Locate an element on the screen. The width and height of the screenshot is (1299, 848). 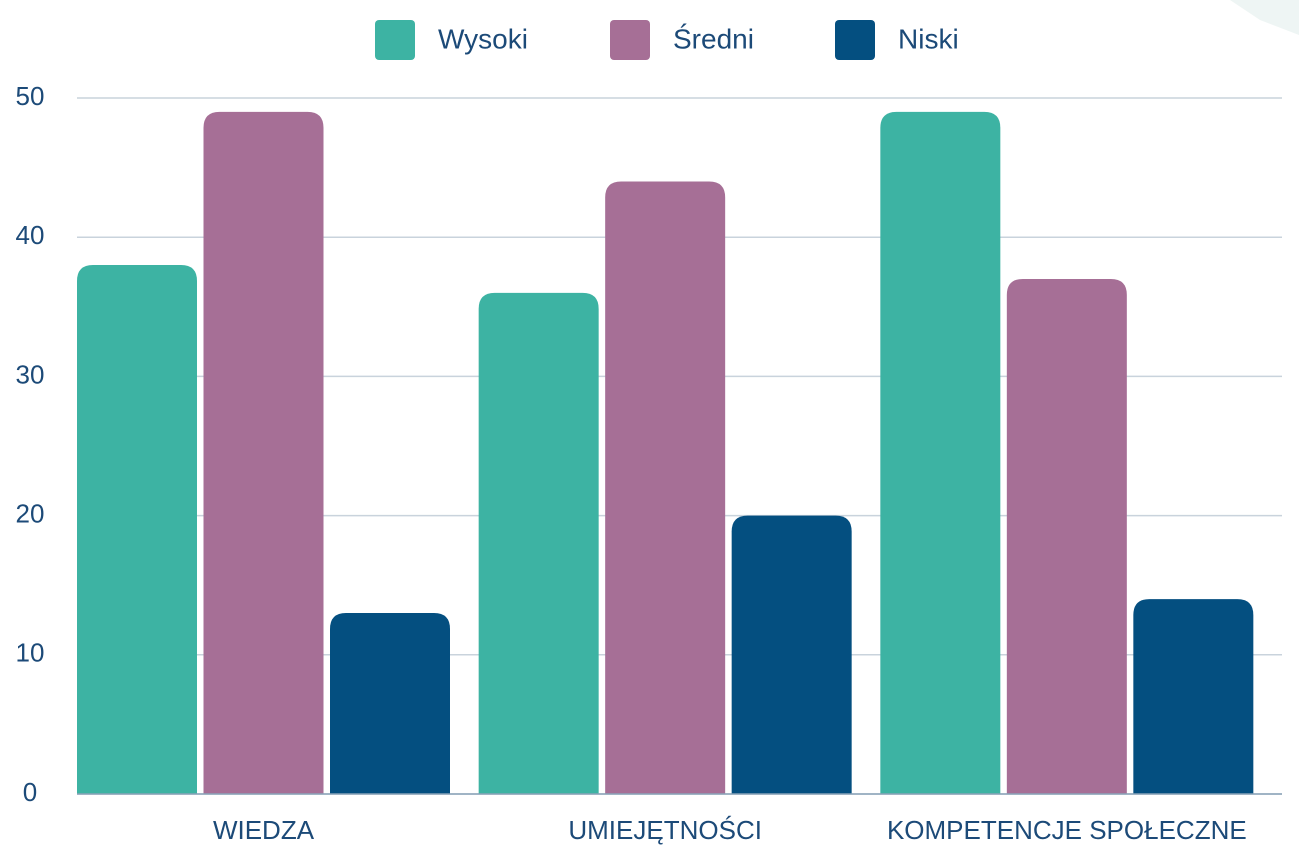
legend-label: Niski is located at coordinates (928, 38).